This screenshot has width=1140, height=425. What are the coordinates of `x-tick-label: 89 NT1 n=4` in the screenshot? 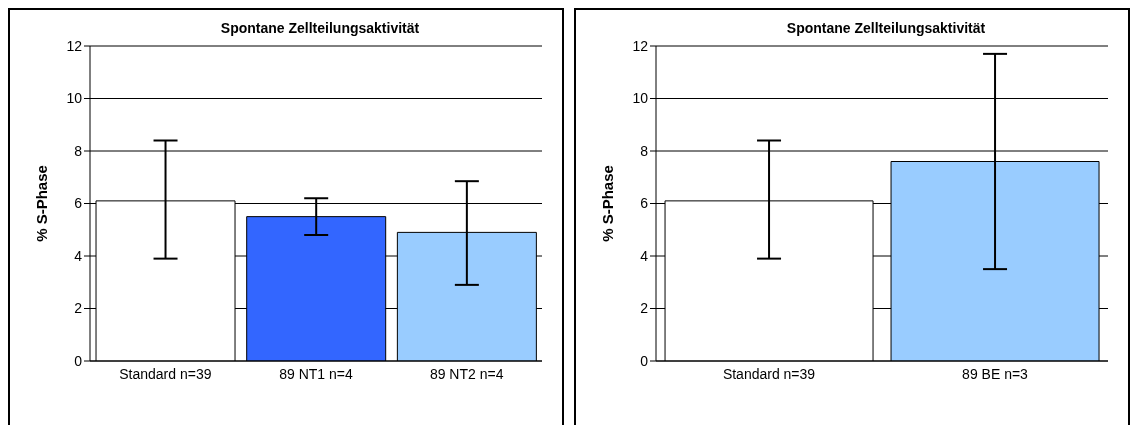 It's located at (316, 373).